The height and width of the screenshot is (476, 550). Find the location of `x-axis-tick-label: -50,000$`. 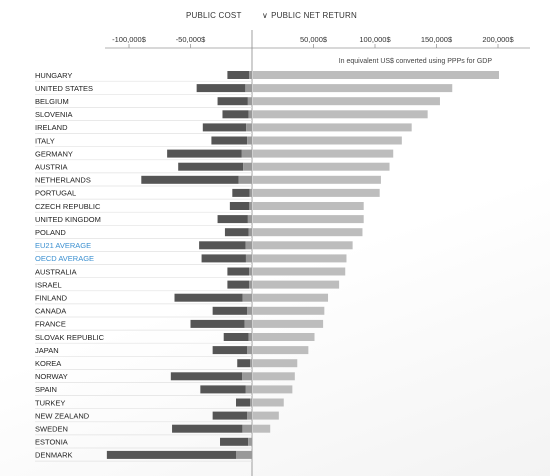

x-axis-tick-label: -50,000$ is located at coordinates (191, 39).